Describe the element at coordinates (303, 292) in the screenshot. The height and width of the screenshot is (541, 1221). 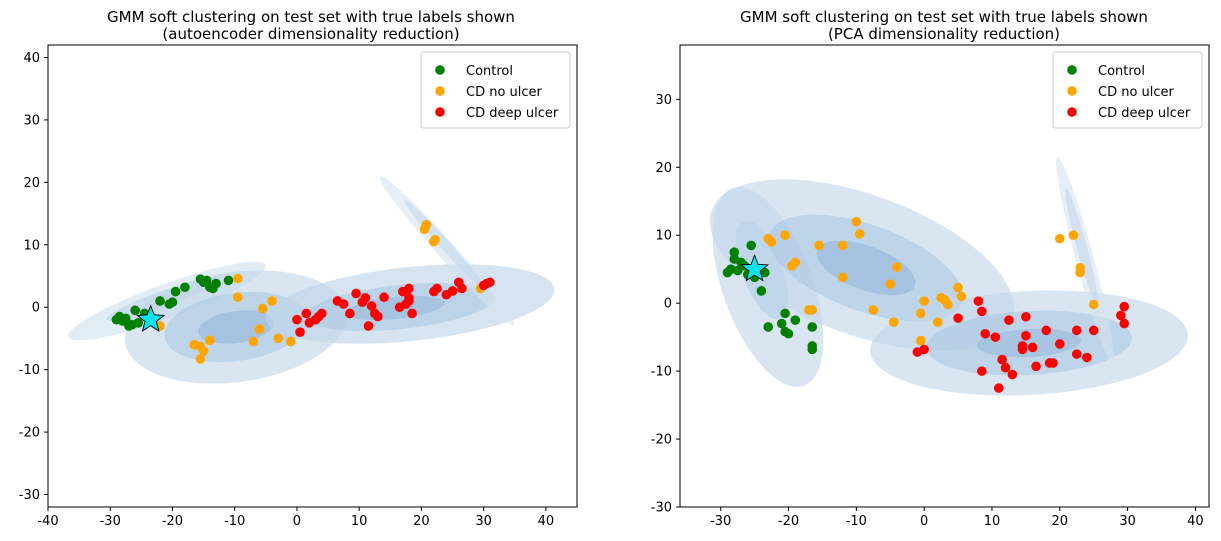
I see `points-autoencoder` at that location.